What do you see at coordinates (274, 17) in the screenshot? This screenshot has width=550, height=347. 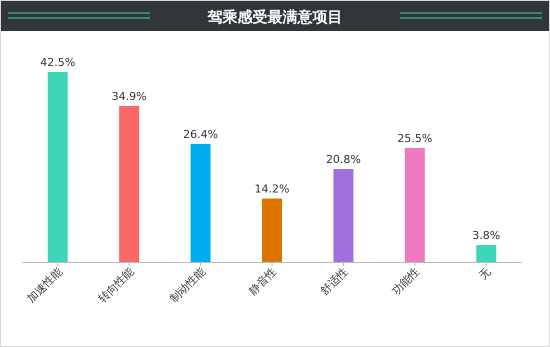 I see `chart-title: 驾乘感受最满意项目` at bounding box center [274, 17].